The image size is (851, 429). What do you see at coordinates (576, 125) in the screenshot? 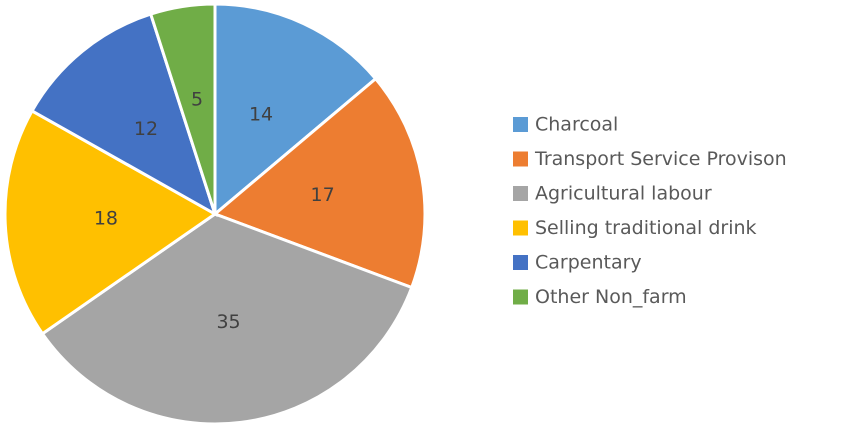
I see `legend-label: Charcoal` at bounding box center [576, 125].